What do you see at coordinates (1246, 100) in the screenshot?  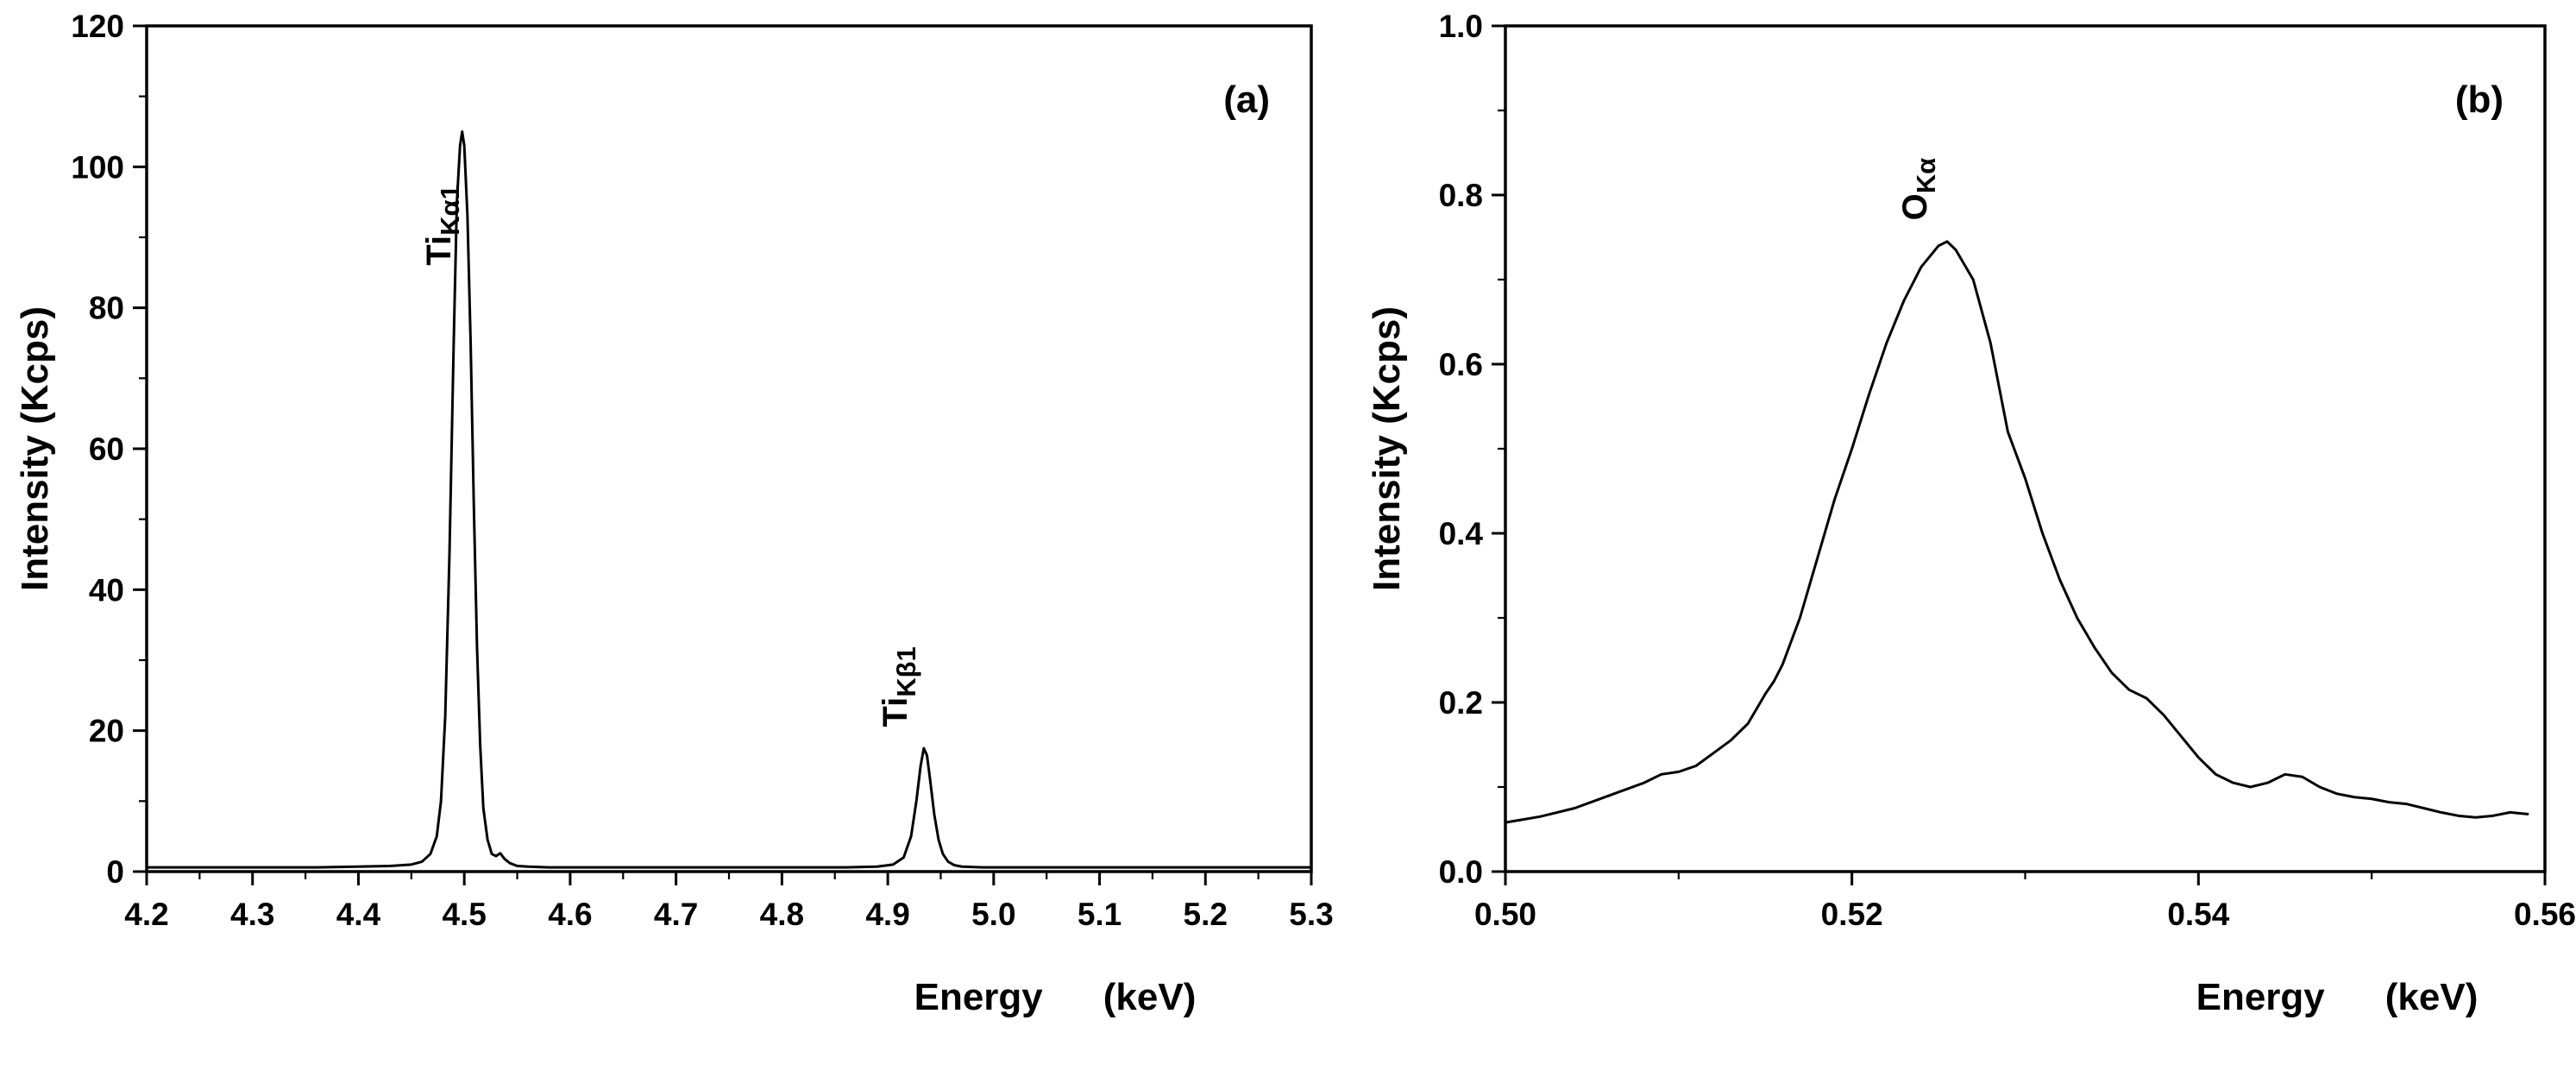 I see `panel-letter: (a)` at bounding box center [1246, 100].